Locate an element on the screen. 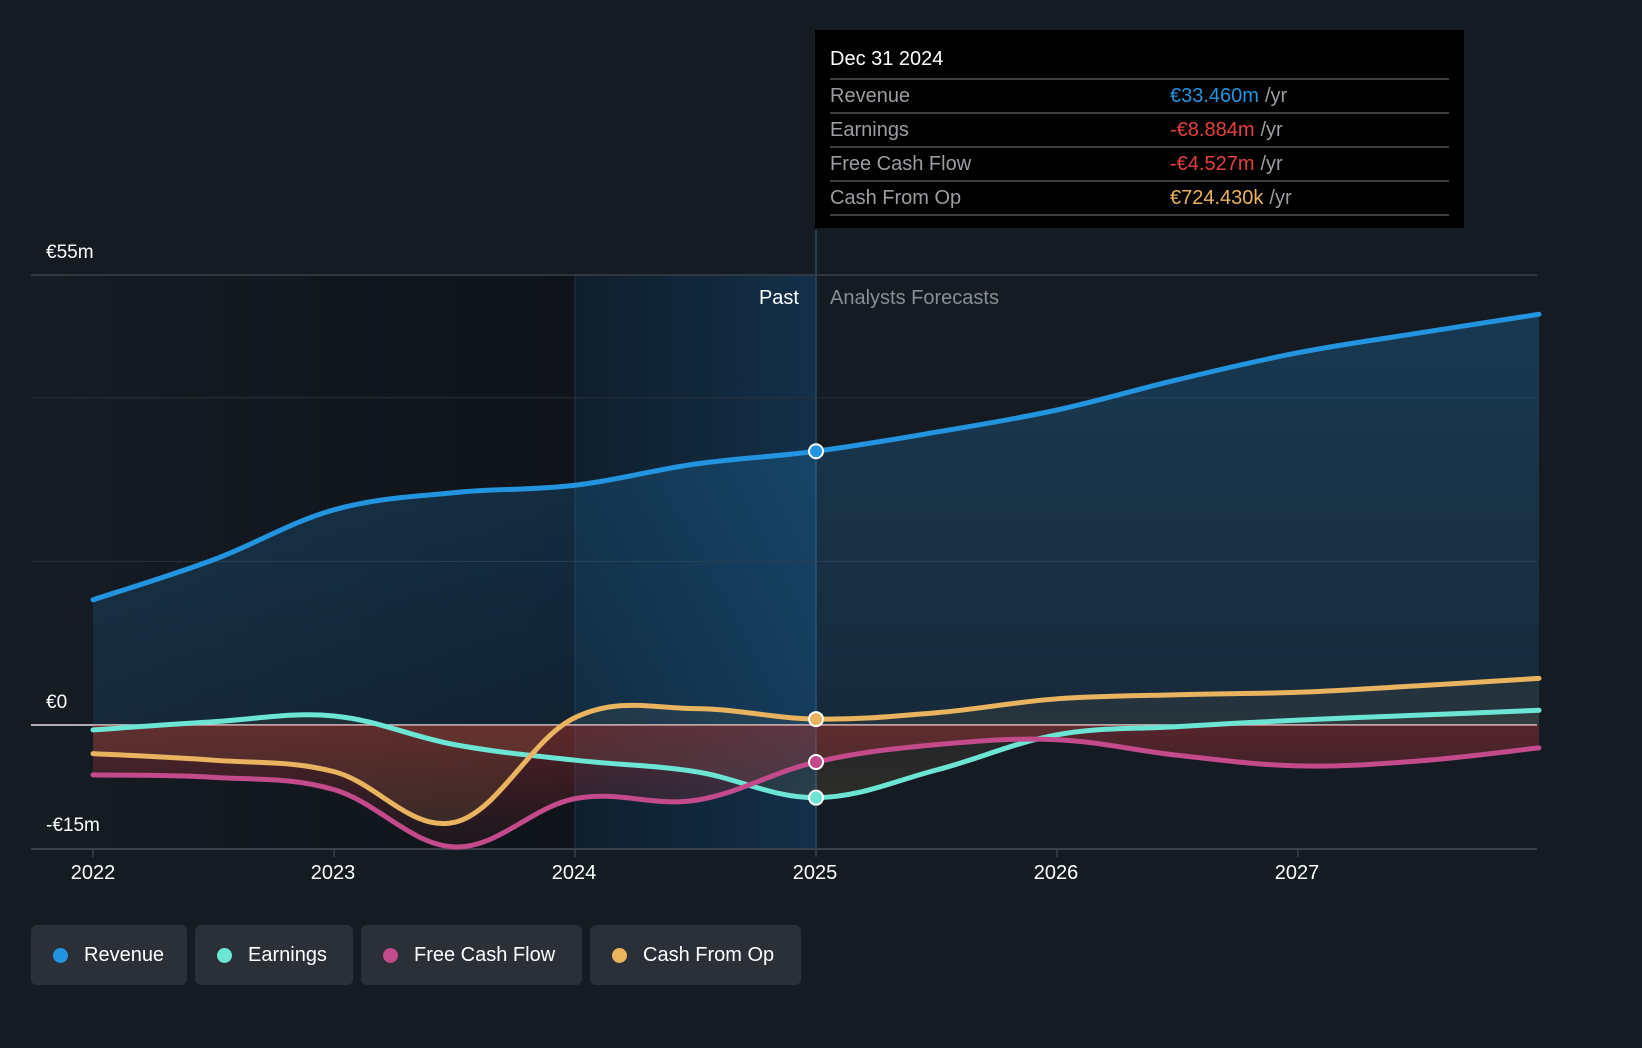  area-cash-from-op is located at coordinates (816, 751).